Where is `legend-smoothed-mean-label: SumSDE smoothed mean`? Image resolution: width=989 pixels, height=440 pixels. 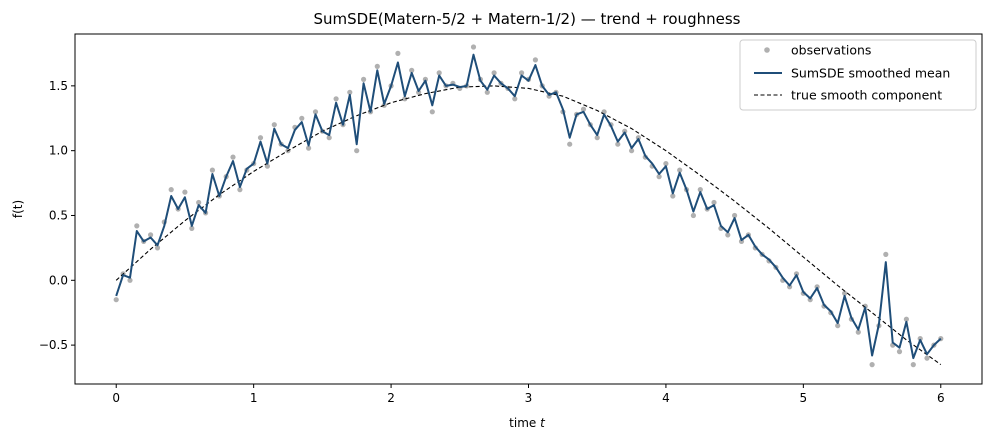 legend-smoothed-mean-label: SumSDE smoothed mean is located at coordinates (870, 73).